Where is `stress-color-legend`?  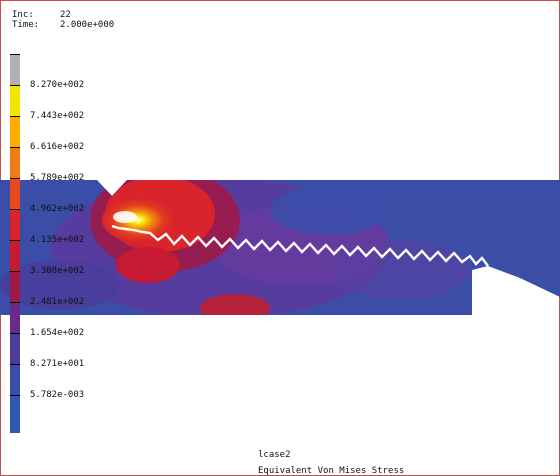 stress-color-legend is located at coordinates (15, 243).